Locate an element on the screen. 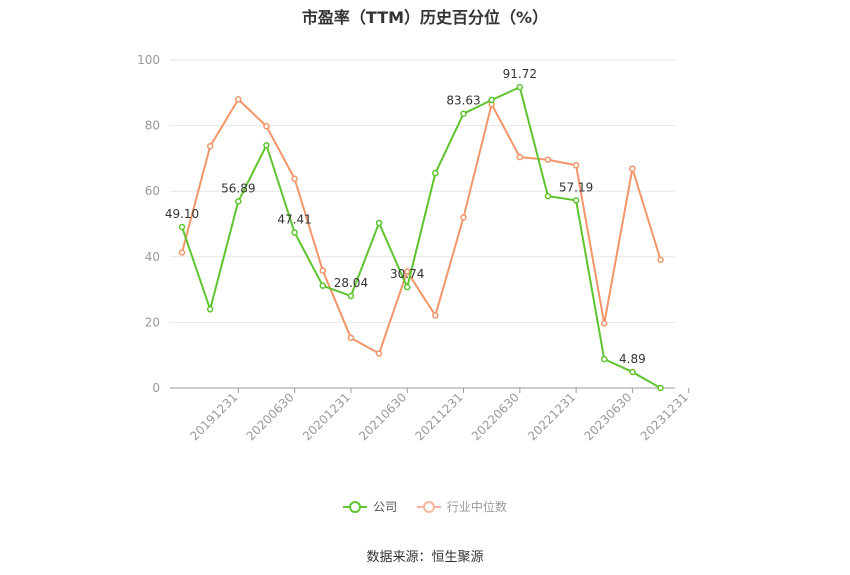 Image resolution: width=850 pixels, height=575 pixels. x-tick-label: 20231231 is located at coordinates (664, 416).